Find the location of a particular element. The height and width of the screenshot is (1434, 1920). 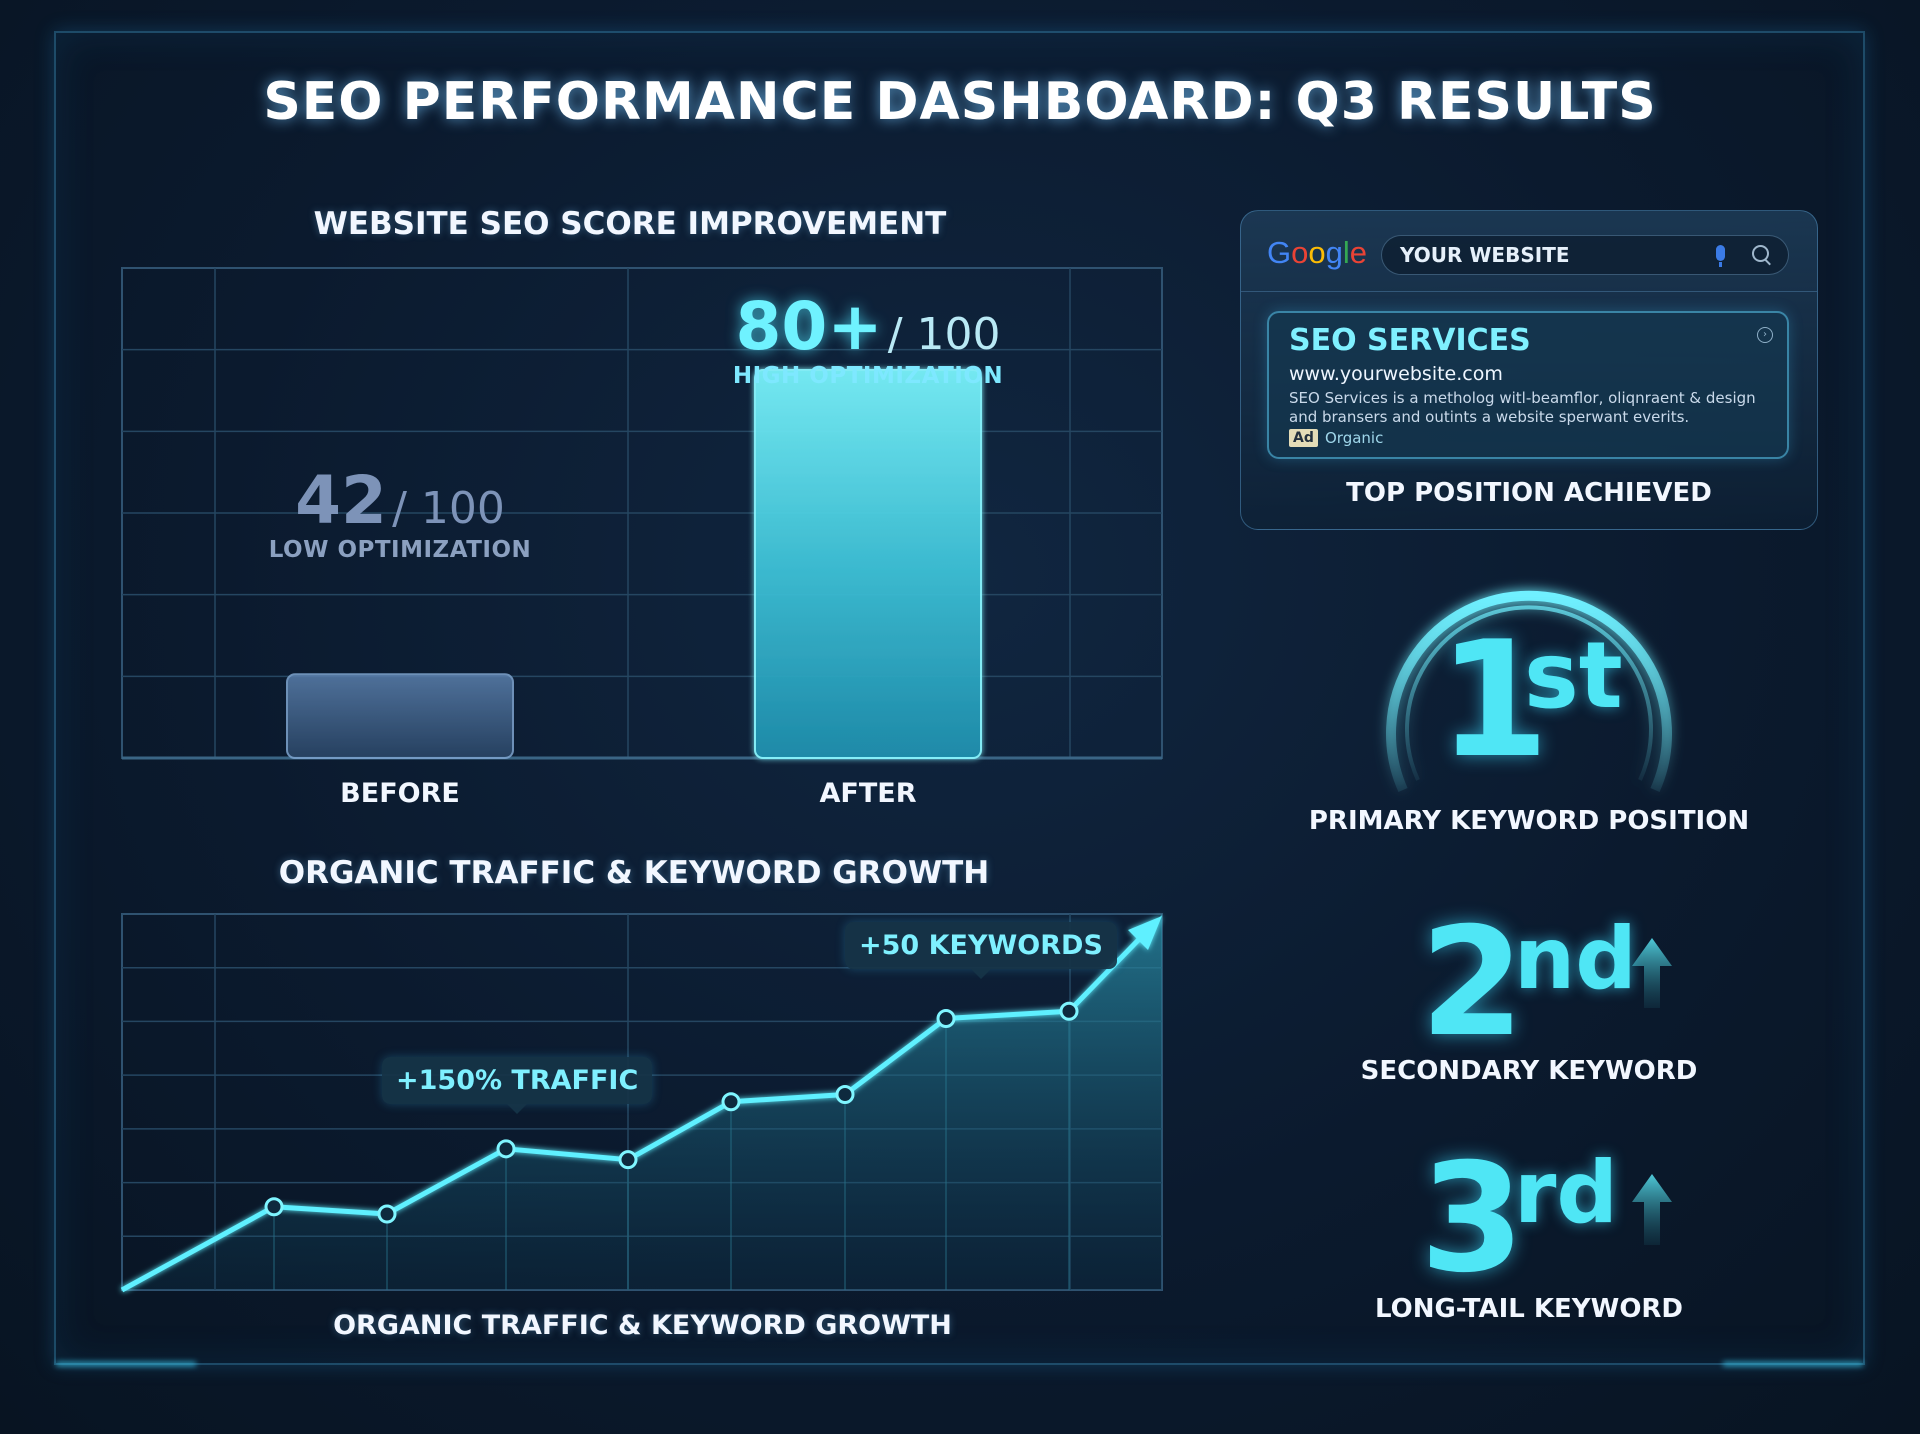

rank-2-suffix: nd is located at coordinates (1575, 959).